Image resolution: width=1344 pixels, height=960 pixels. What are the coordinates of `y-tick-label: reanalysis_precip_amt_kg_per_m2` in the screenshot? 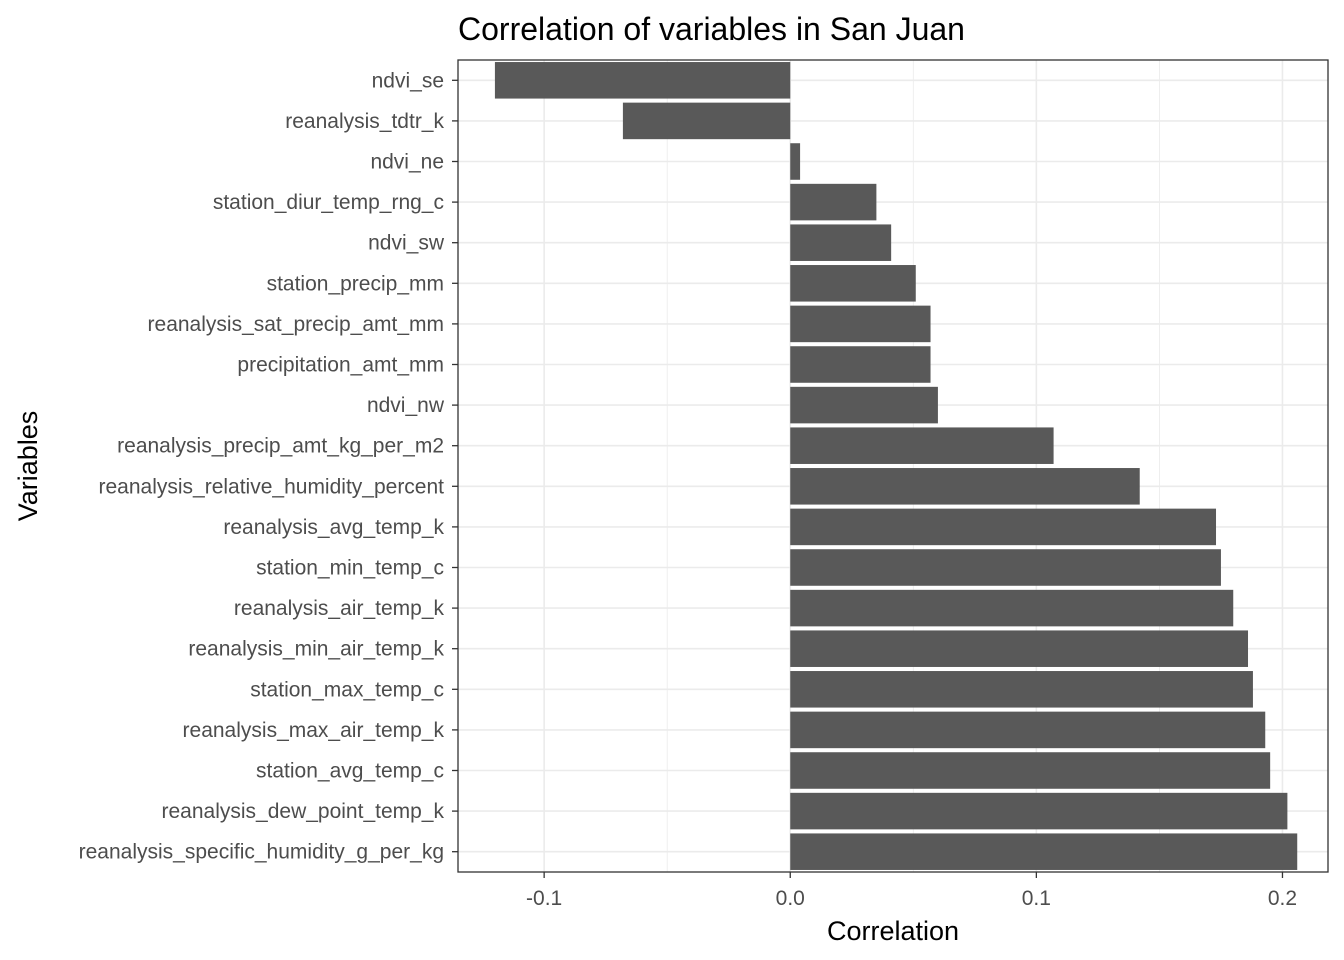 It's located at (280, 446).